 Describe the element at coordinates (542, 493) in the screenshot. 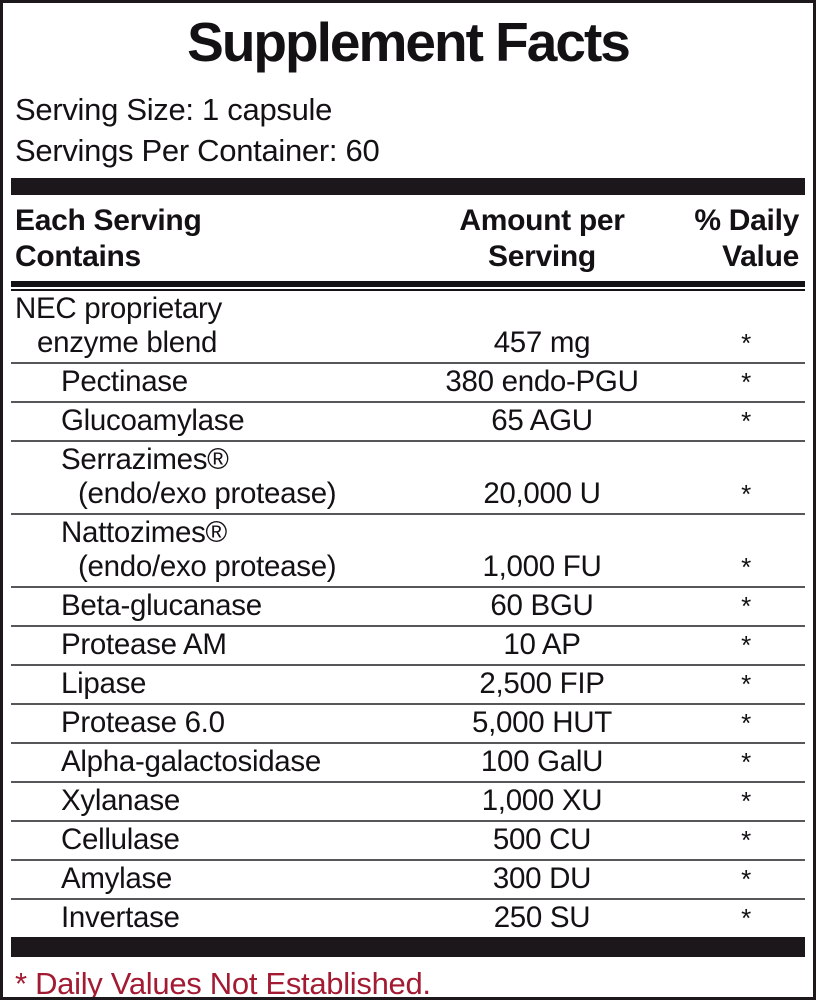

I see `ingredient-amount: 20,000 U` at that location.